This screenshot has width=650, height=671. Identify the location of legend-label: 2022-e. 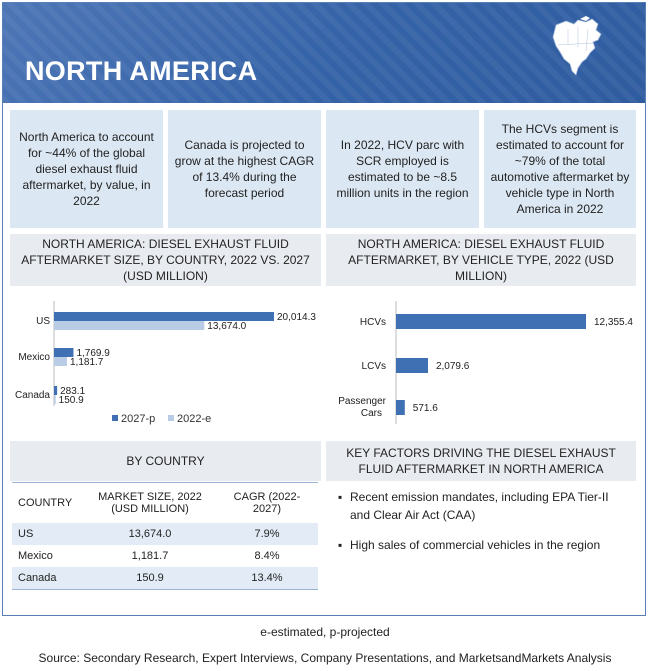
(194, 419).